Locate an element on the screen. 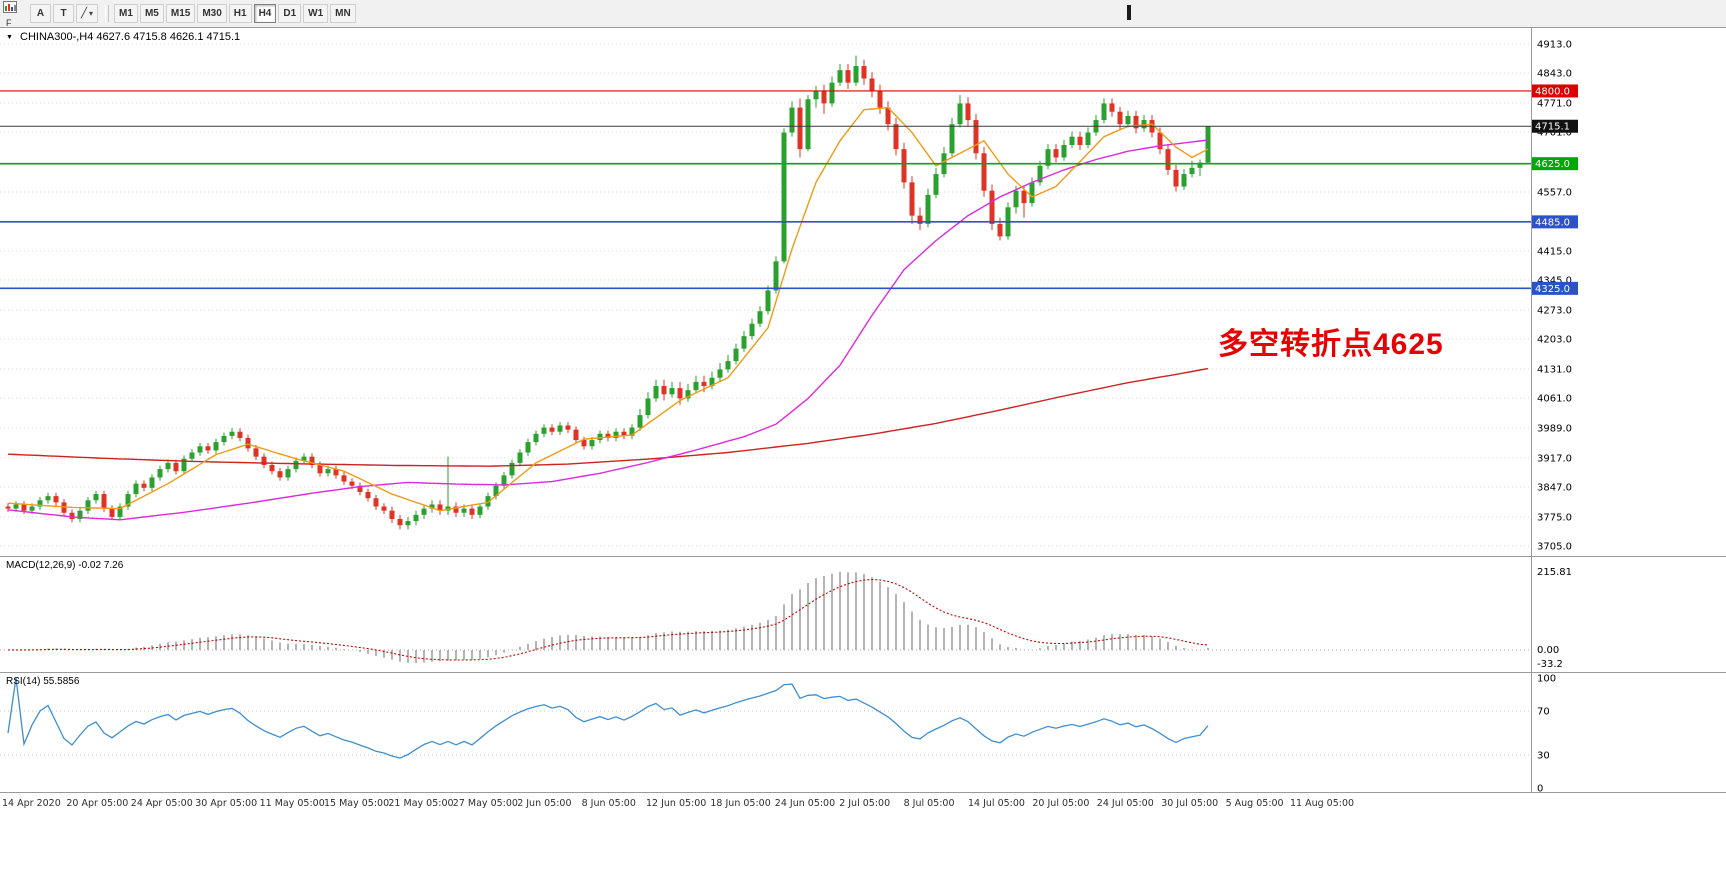 This screenshot has height=896, width=1726. rsi-axis-label: 30 is located at coordinates (1543, 756).